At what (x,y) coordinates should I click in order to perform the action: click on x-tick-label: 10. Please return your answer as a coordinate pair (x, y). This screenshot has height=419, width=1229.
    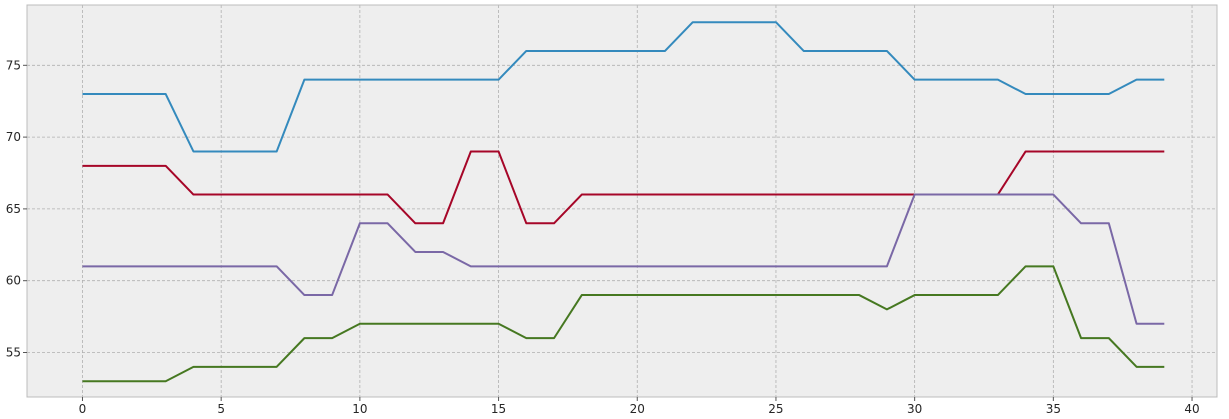
    Looking at the image, I should click on (359, 409).